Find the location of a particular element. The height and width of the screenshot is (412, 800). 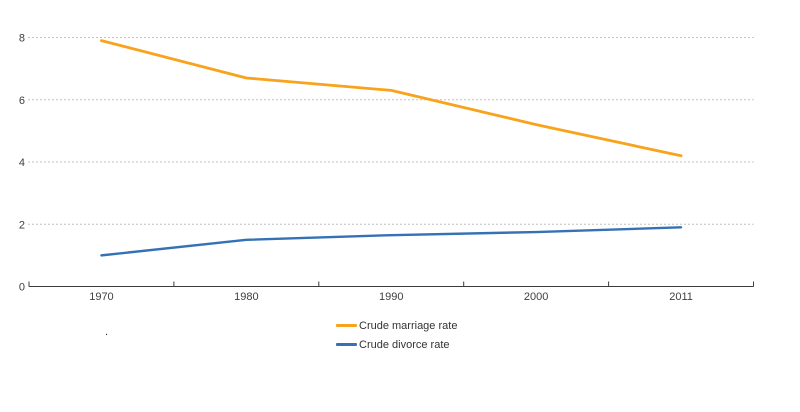

x-tick-label-2011: 2011 is located at coordinates (681, 297).